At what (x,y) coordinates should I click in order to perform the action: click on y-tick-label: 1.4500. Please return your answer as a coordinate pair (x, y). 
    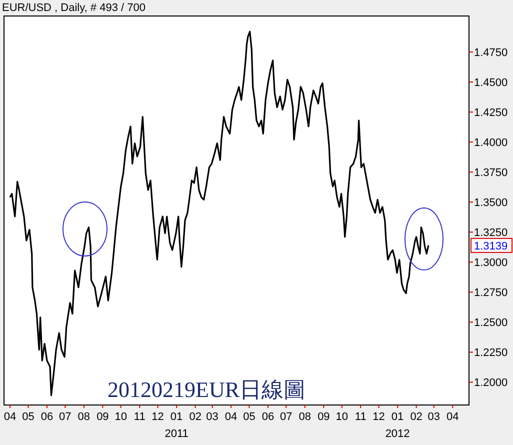
    Looking at the image, I should click on (491, 83).